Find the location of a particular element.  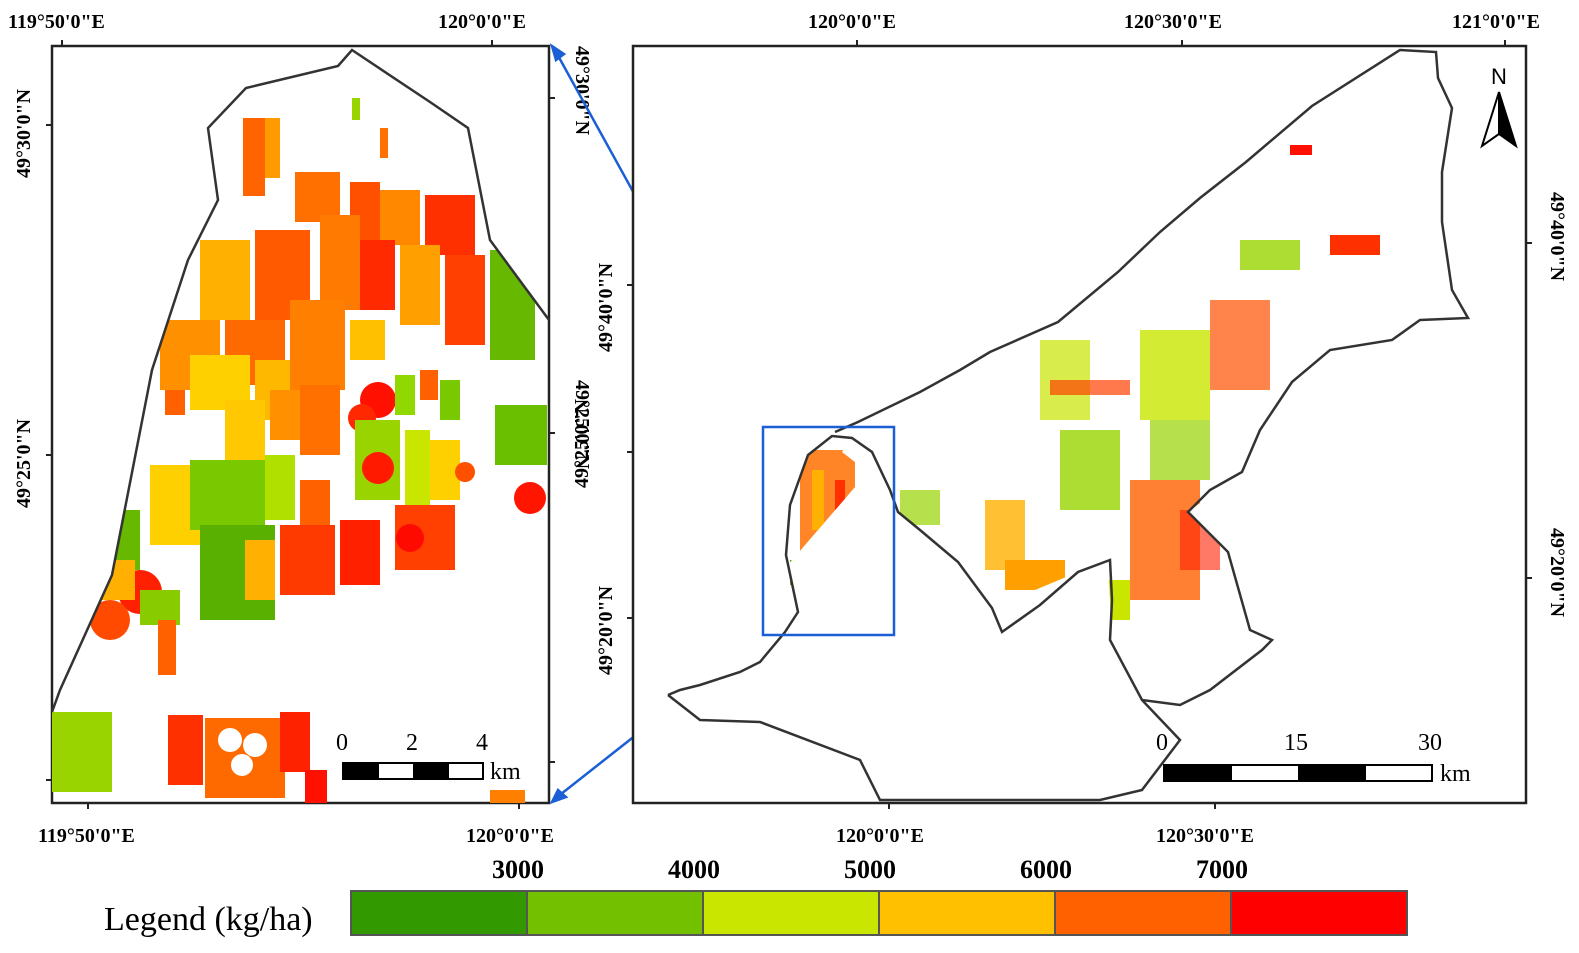

main-right-tick-label: 49°20'0"N is located at coordinates (1557, 573).